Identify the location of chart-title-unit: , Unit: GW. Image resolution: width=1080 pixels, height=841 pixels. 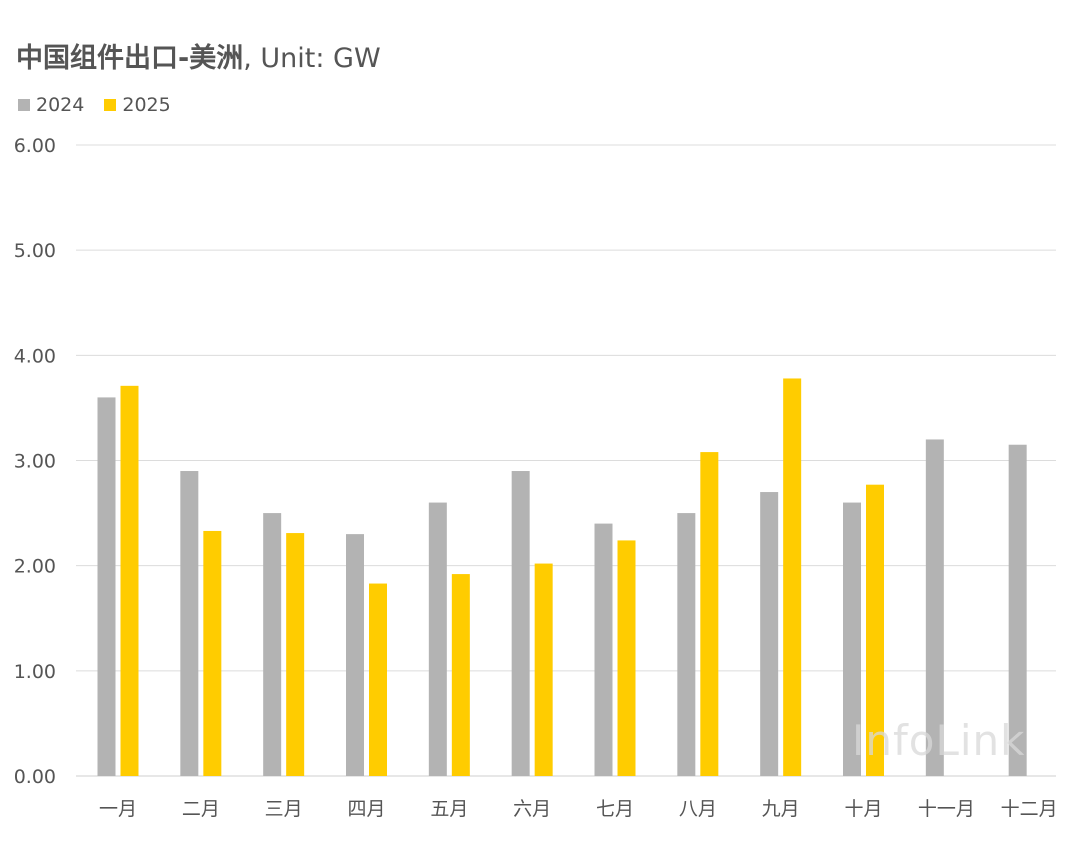
(312, 58).